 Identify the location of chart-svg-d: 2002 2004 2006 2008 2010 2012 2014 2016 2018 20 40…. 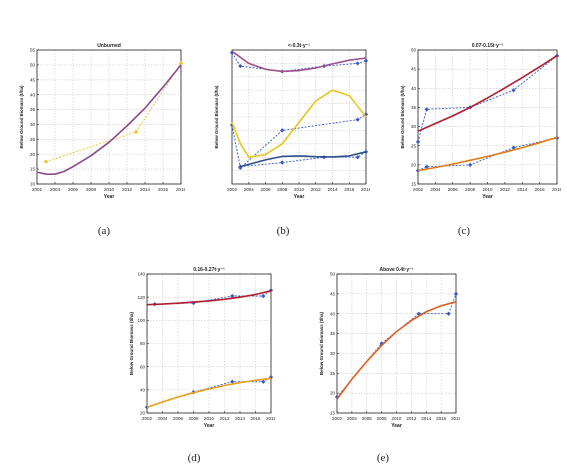
(203, 348).